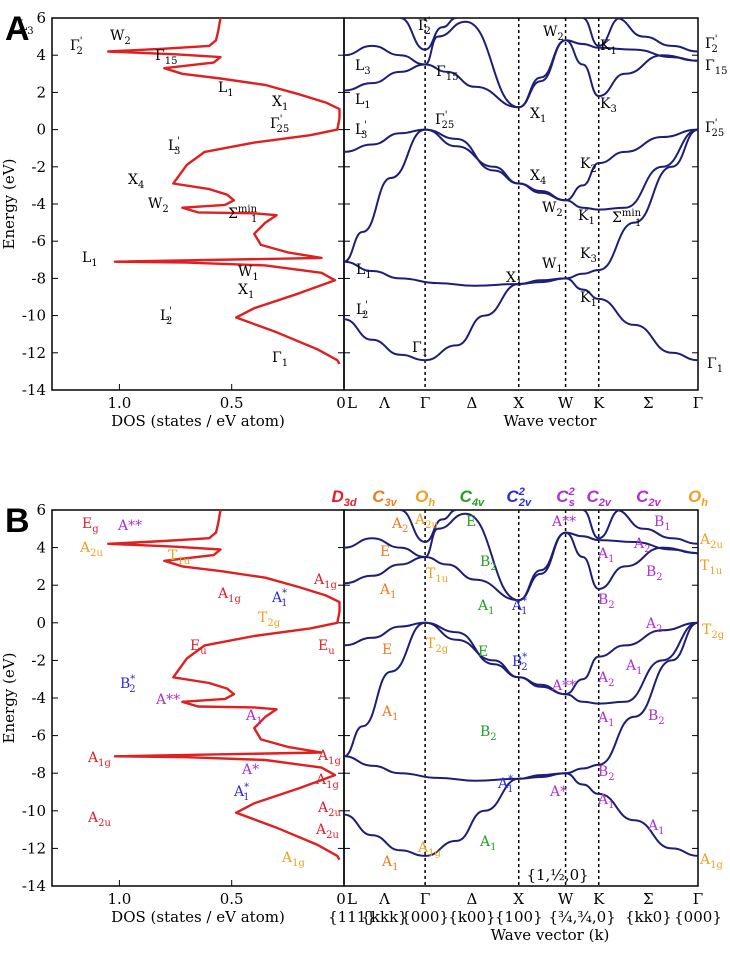 The image size is (730, 958). Describe the element at coordinates (648, 899) in the screenshot. I see `k-tick-label: Σ` at that location.